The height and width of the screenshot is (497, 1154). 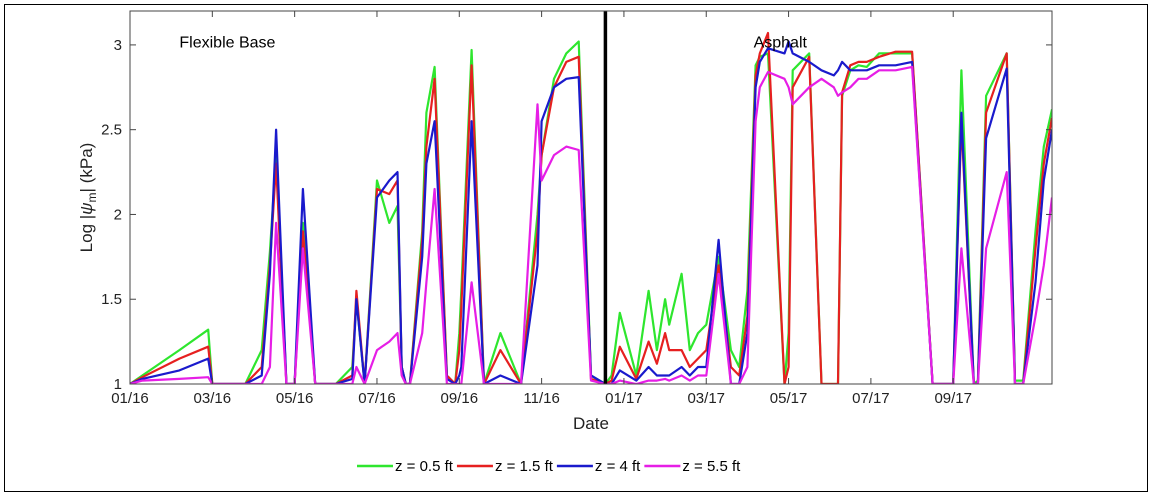 I want to click on y-tick-label: 2.5, so click(x=111, y=130).